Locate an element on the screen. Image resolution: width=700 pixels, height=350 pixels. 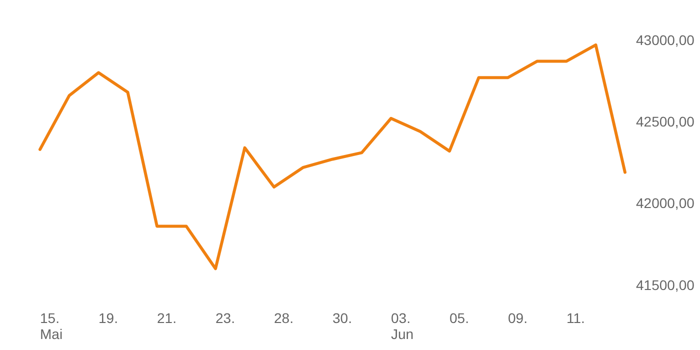
y-tick-label: 42000,00 is located at coordinates (665, 203).